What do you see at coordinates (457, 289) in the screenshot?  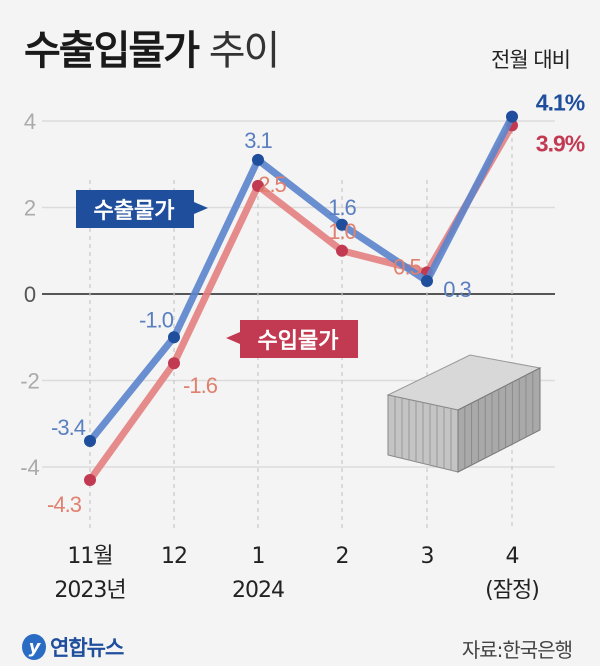 I see `data-label: 0.3` at bounding box center [457, 289].